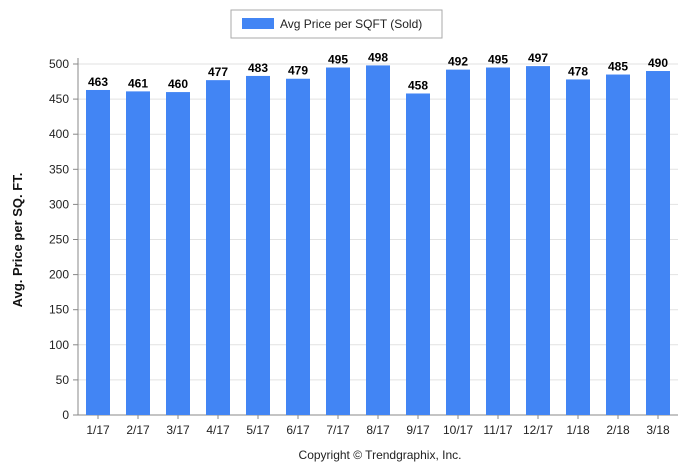 The image size is (699, 473). I want to click on x-tick-label: 4/17, so click(218, 430).